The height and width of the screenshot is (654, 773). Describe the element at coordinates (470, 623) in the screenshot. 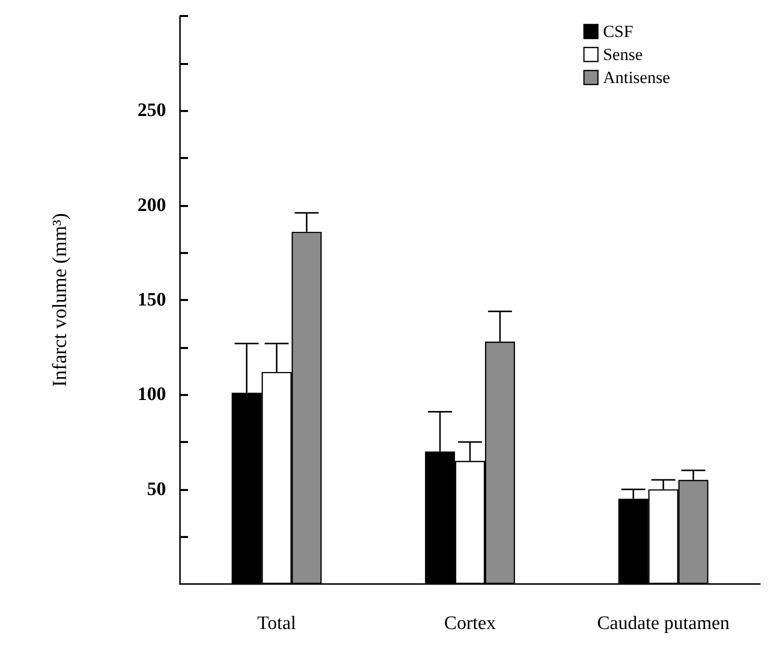

I see `x-tick-label: Cortex` at that location.